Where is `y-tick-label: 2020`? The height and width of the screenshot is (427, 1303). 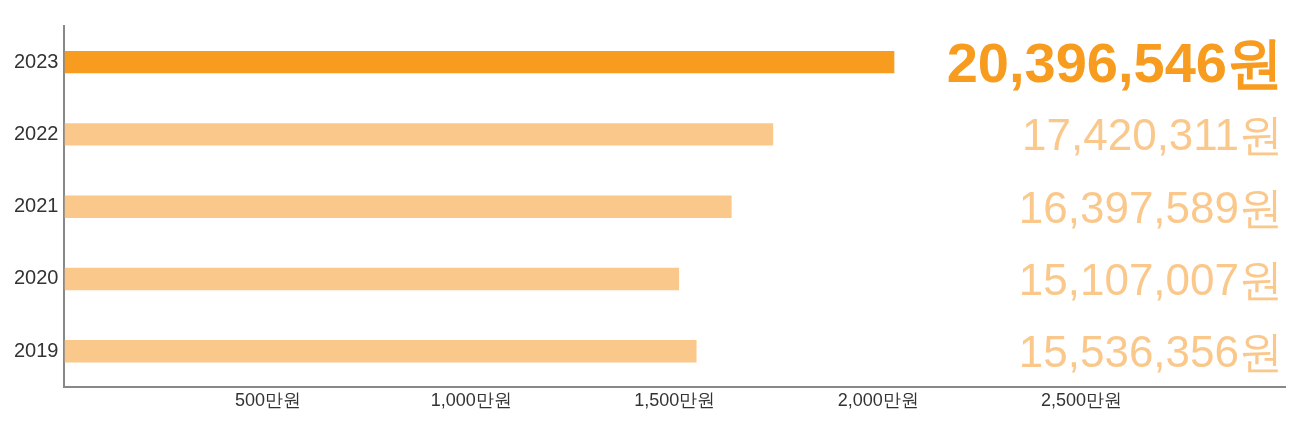 y-tick-label: 2020 is located at coordinates (36, 277).